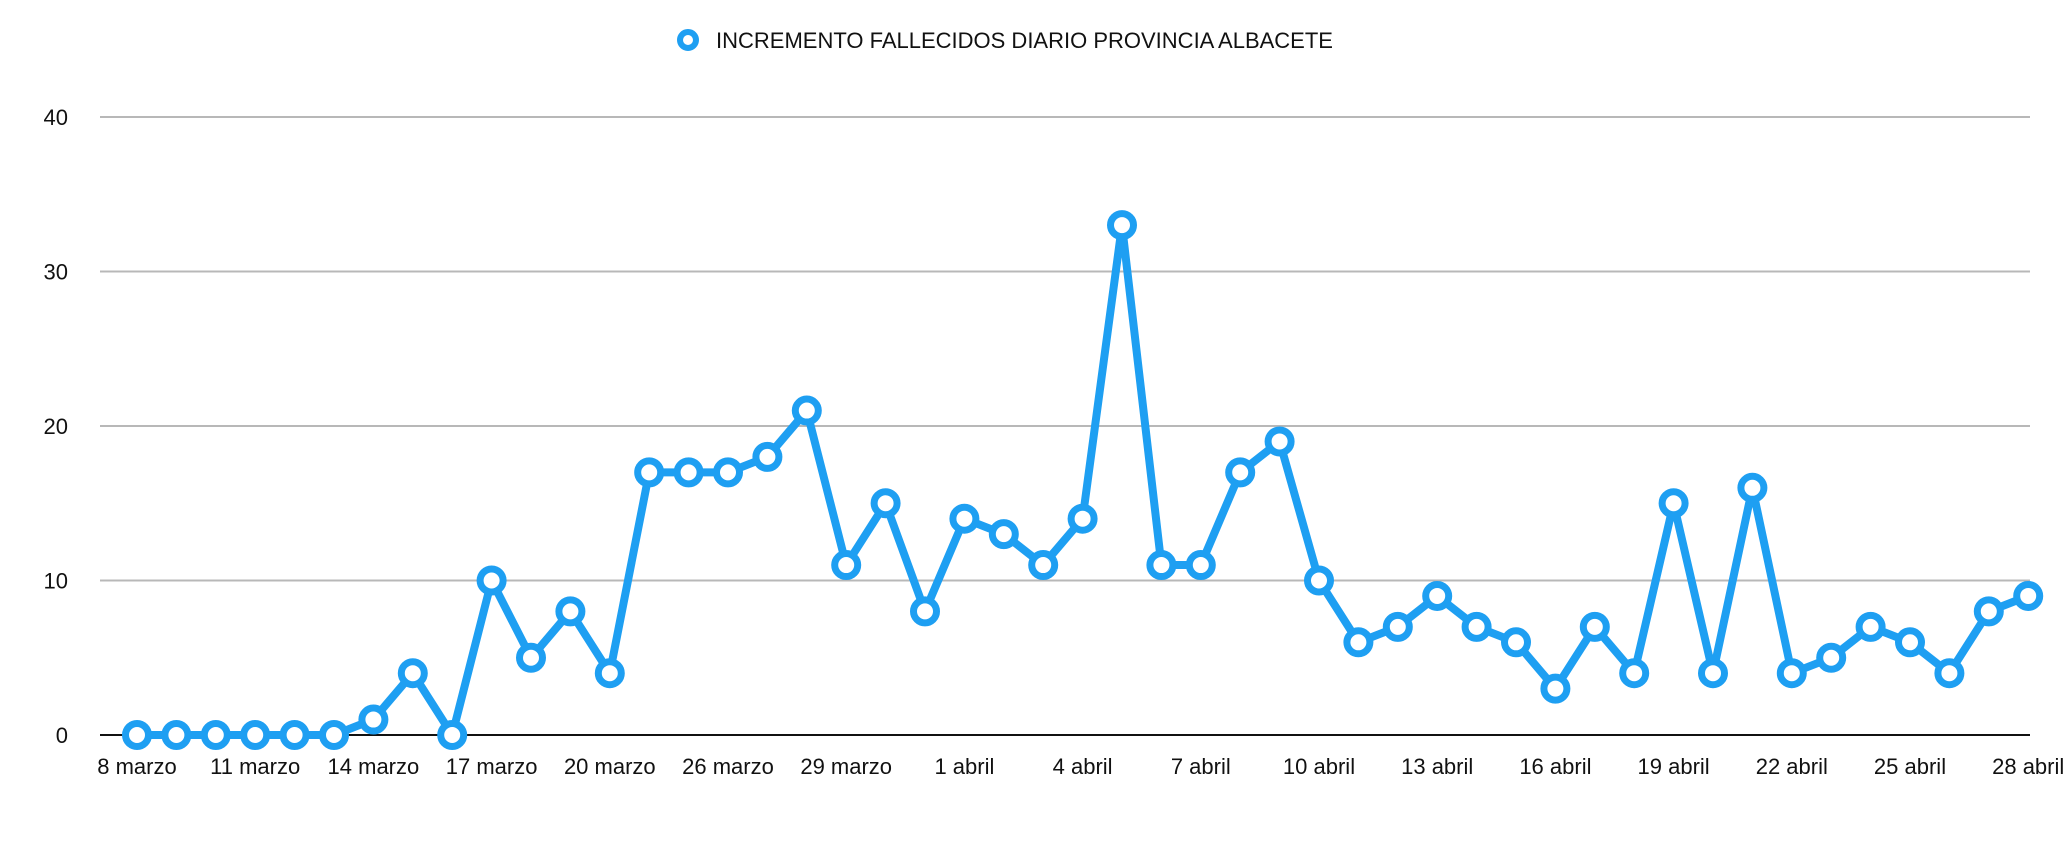  What do you see at coordinates (1555, 766) in the screenshot?
I see `x-tick-label: 16 abril` at bounding box center [1555, 766].